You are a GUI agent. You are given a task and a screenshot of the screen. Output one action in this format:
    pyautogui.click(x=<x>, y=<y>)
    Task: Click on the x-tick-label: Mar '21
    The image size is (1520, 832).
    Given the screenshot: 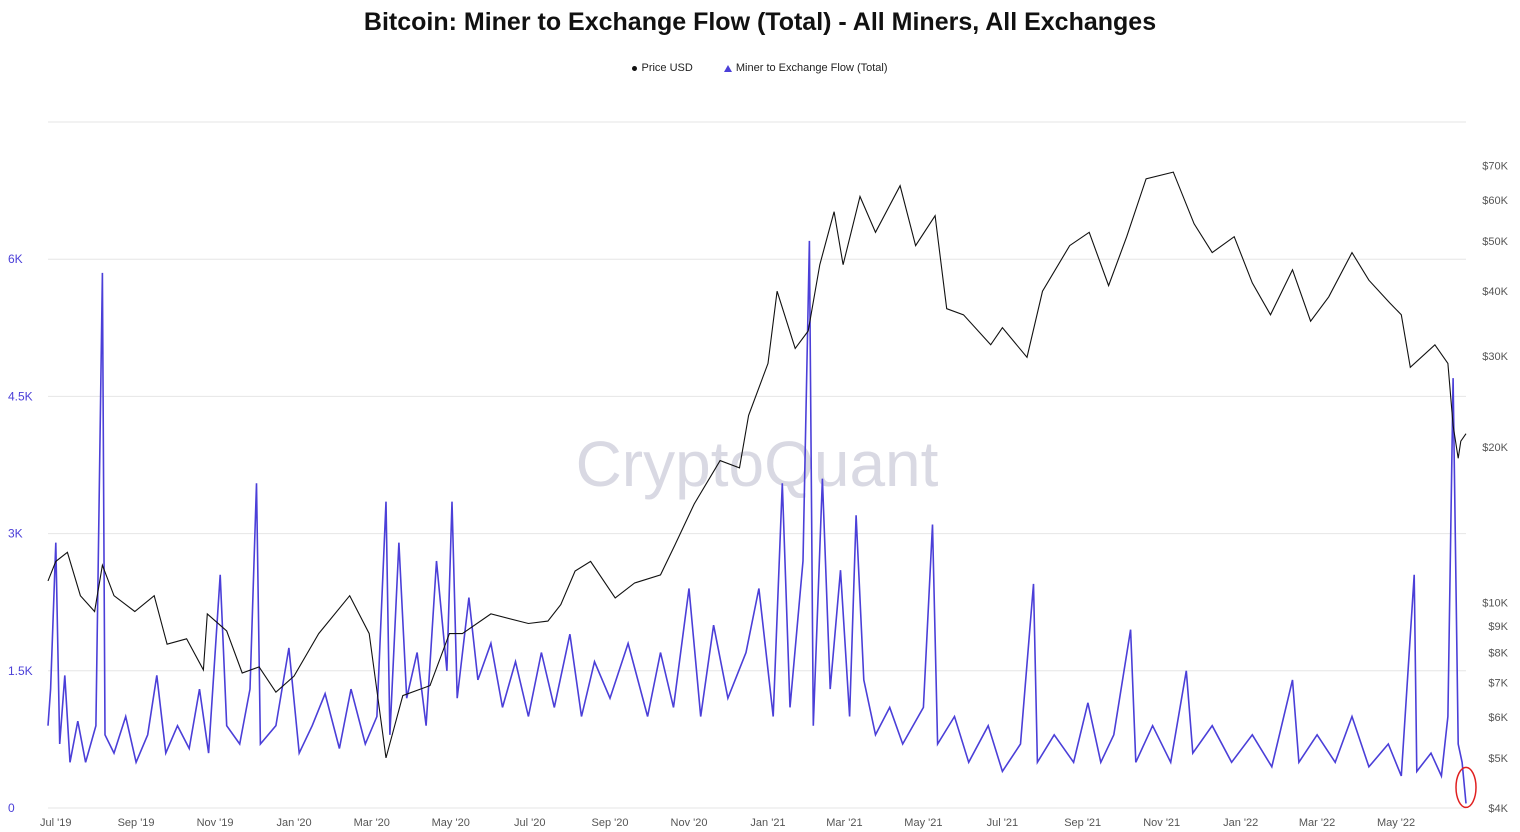 What is the action you would take?
    pyautogui.click(x=844, y=823)
    